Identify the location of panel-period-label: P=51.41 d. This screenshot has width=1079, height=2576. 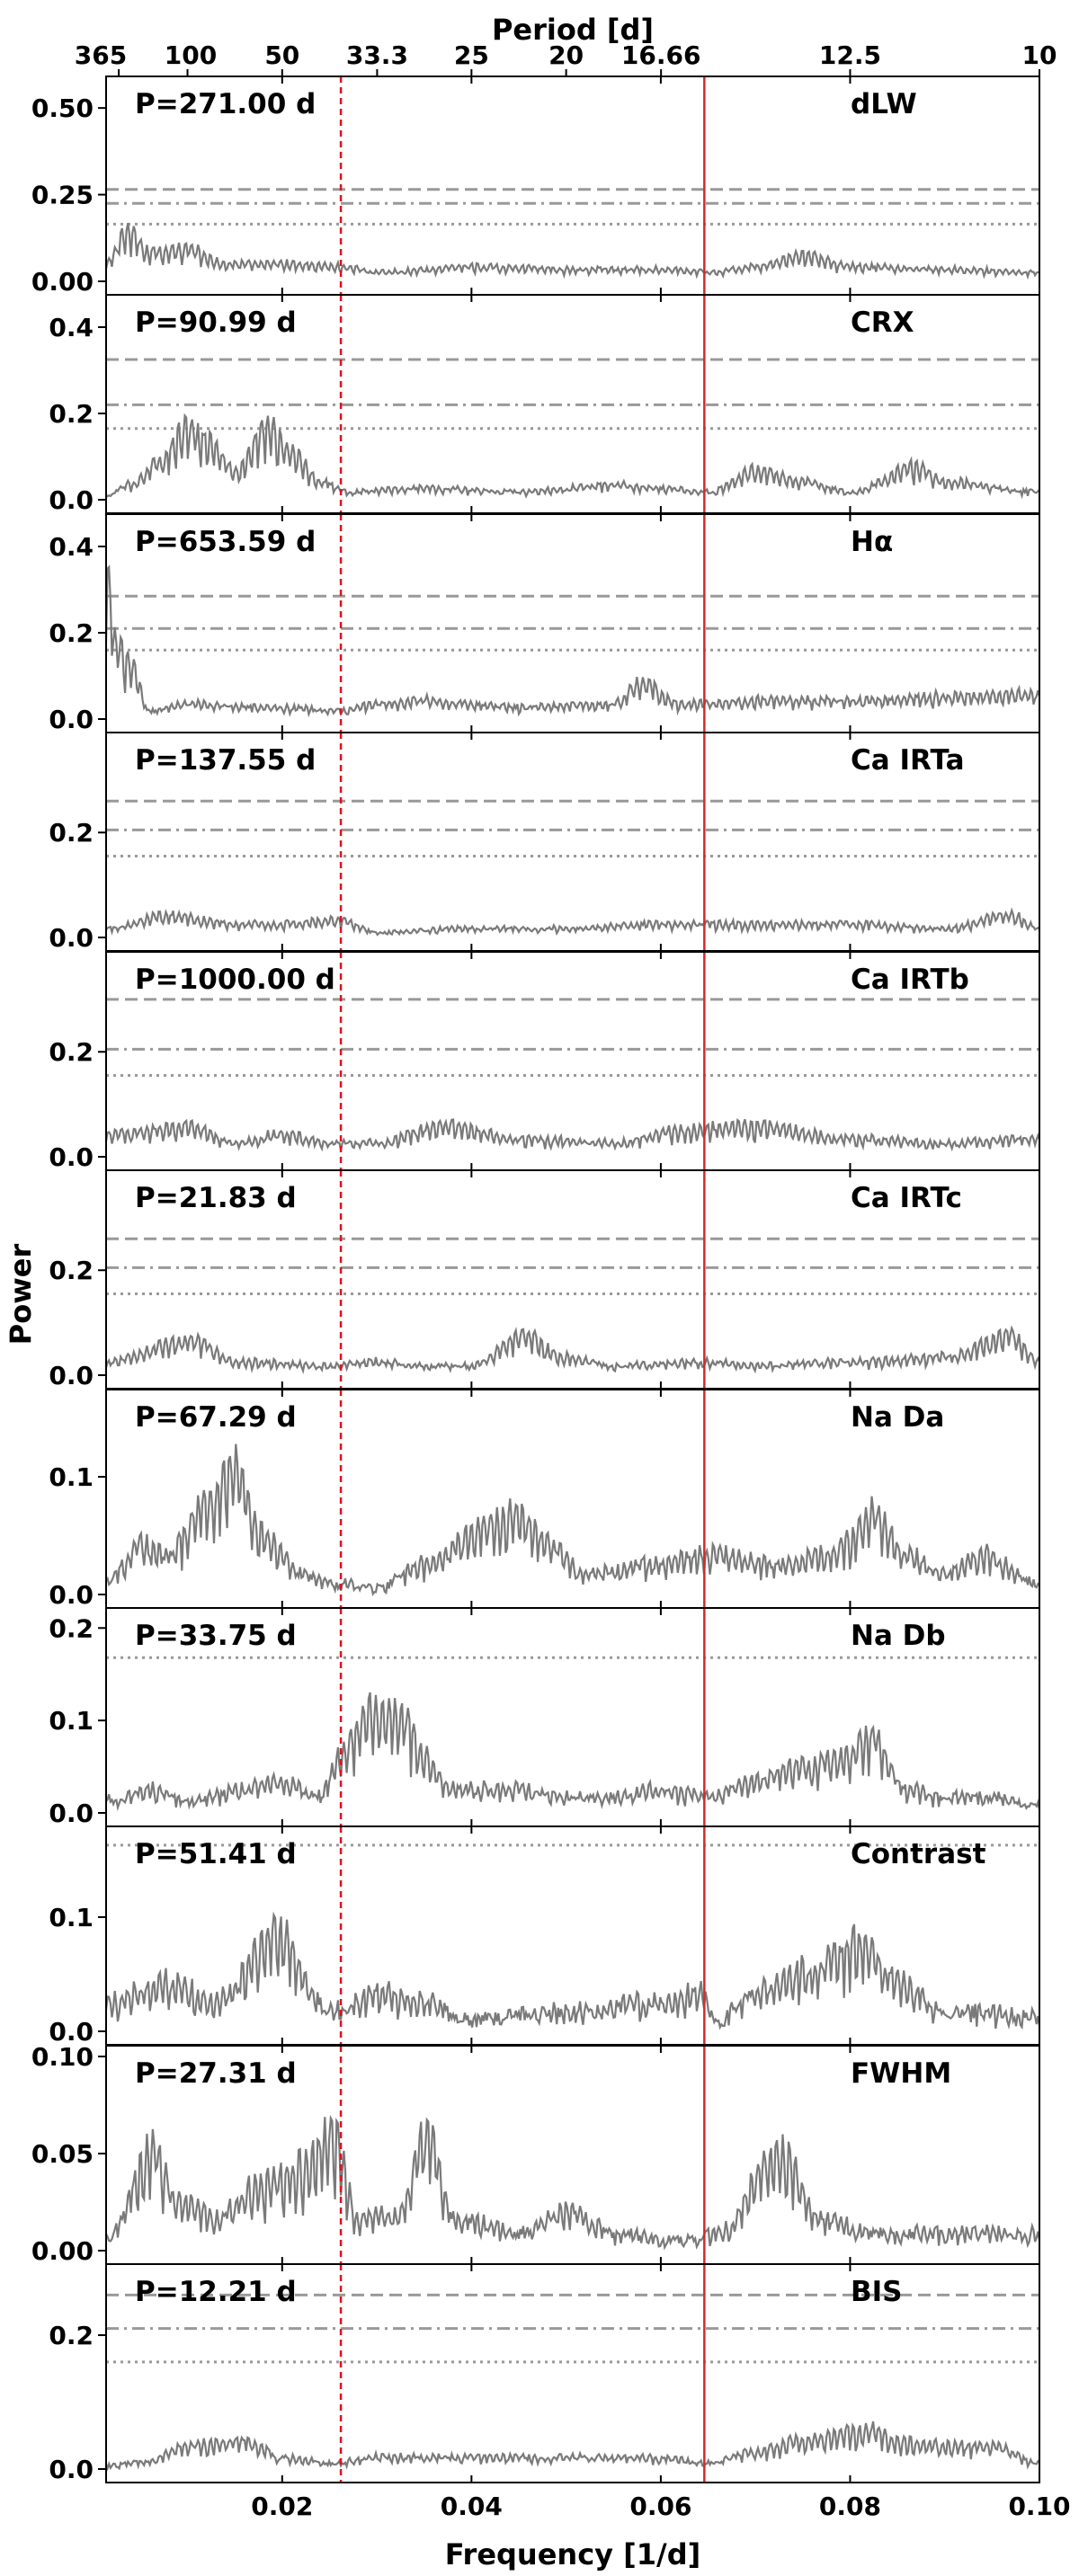
(216, 1854).